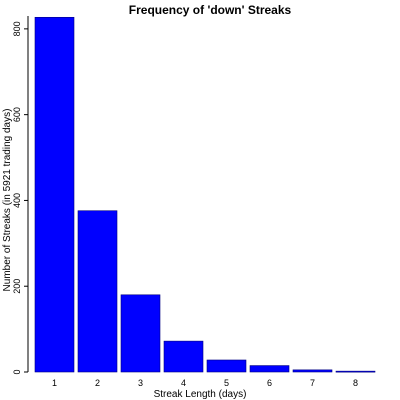  What do you see at coordinates (7, 200) in the screenshot?
I see `y-axis-label: Number of Streaks (in 5921 trading days)` at bounding box center [7, 200].